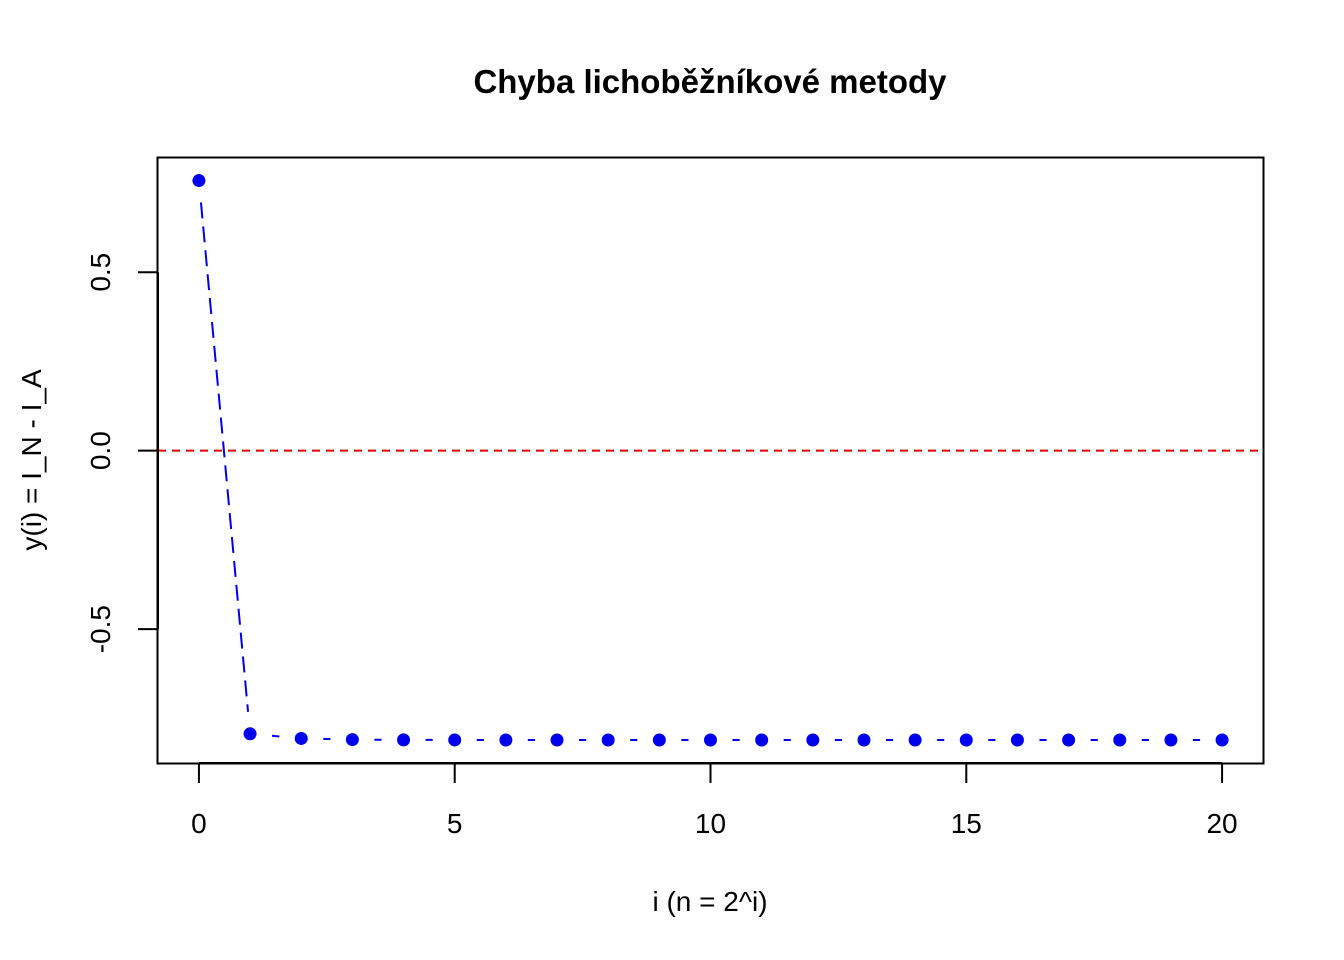  What do you see at coordinates (31, 460) in the screenshot?
I see `y-axis-label: y(i) = I_N - I_A` at bounding box center [31, 460].